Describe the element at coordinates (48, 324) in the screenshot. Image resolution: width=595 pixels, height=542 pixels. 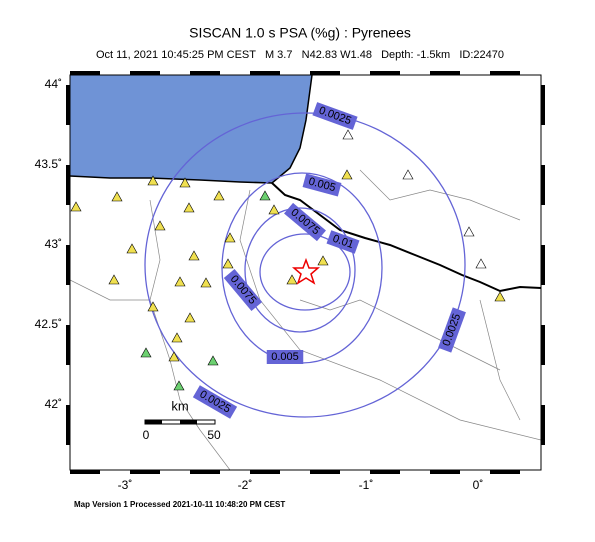
I see `lat-label: 42.5˚` at that location.